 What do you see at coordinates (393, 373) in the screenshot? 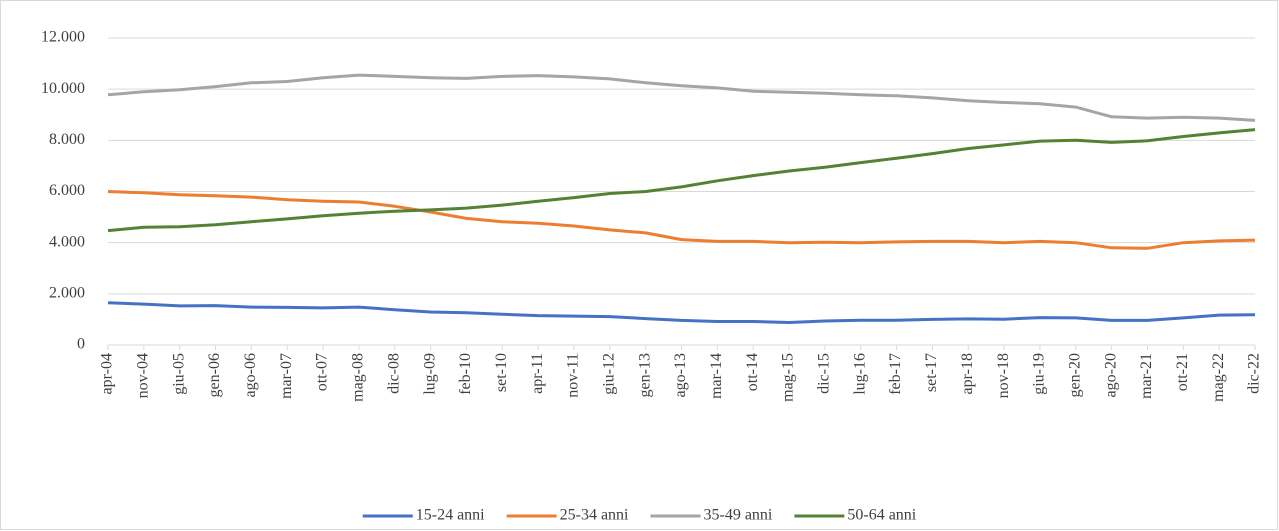
I see `x-tick-label: dic-08` at bounding box center [393, 373].